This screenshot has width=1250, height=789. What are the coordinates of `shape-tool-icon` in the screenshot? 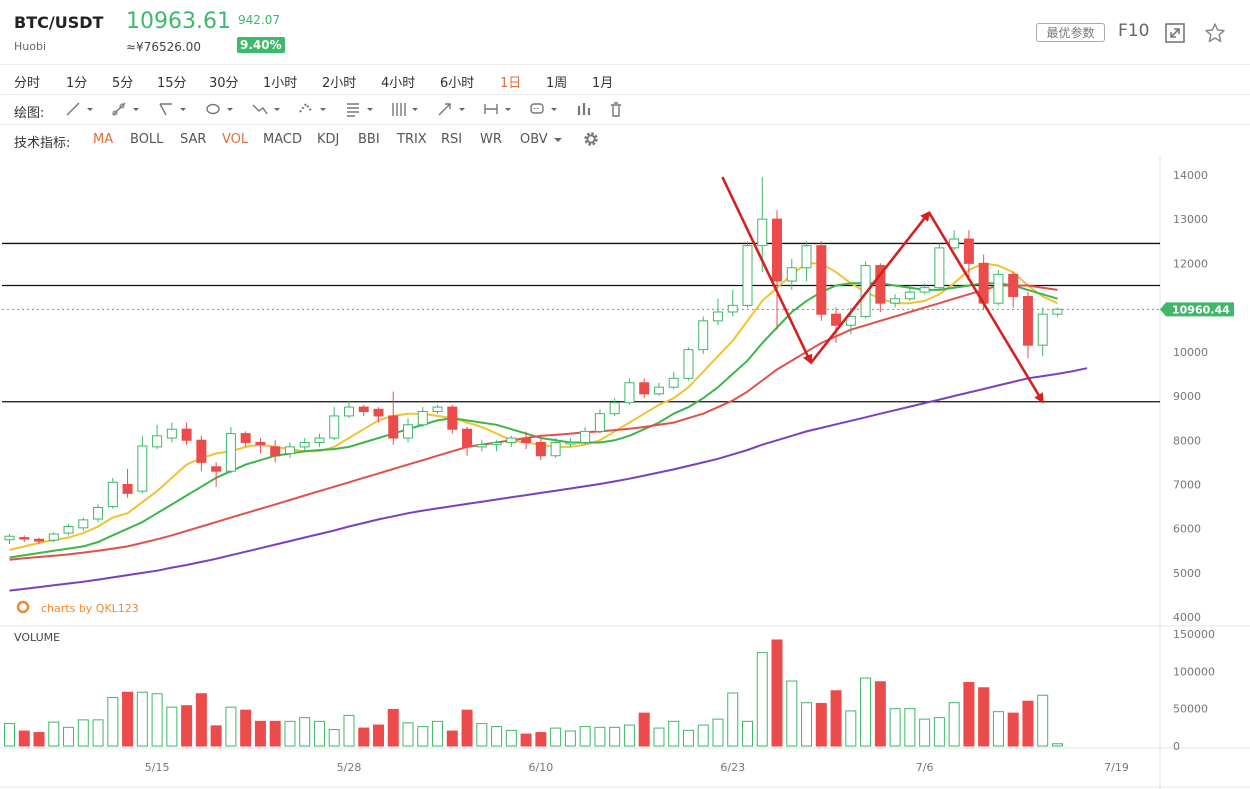 It's located at (220, 109).